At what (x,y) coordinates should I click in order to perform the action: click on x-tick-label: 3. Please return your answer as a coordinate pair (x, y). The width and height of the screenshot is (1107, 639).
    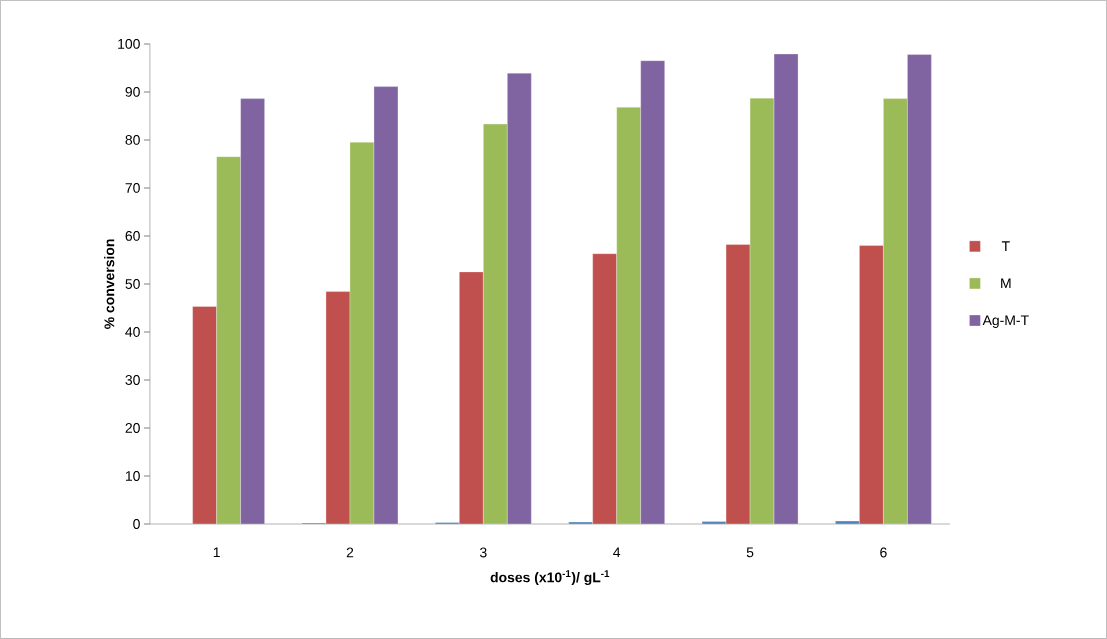
    Looking at the image, I should click on (483, 552).